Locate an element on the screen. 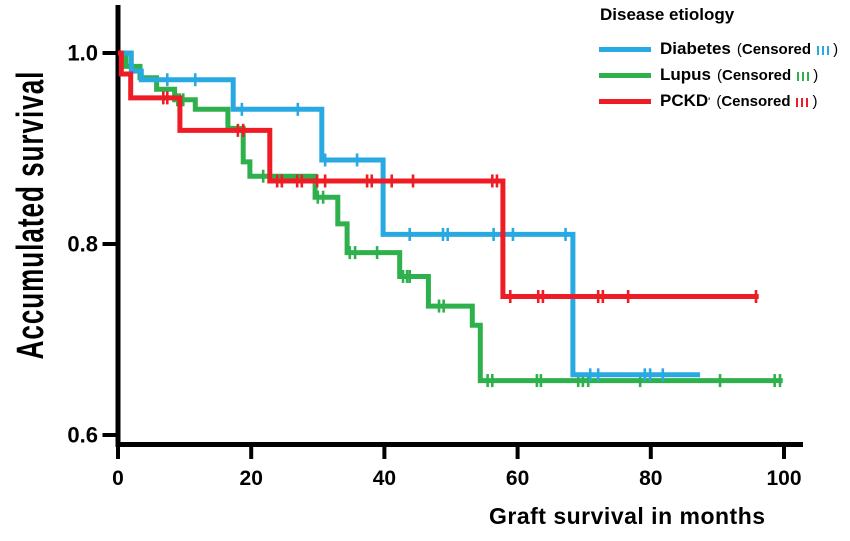 The height and width of the screenshot is (541, 850). legend-label-mark: ' is located at coordinates (709, 101).